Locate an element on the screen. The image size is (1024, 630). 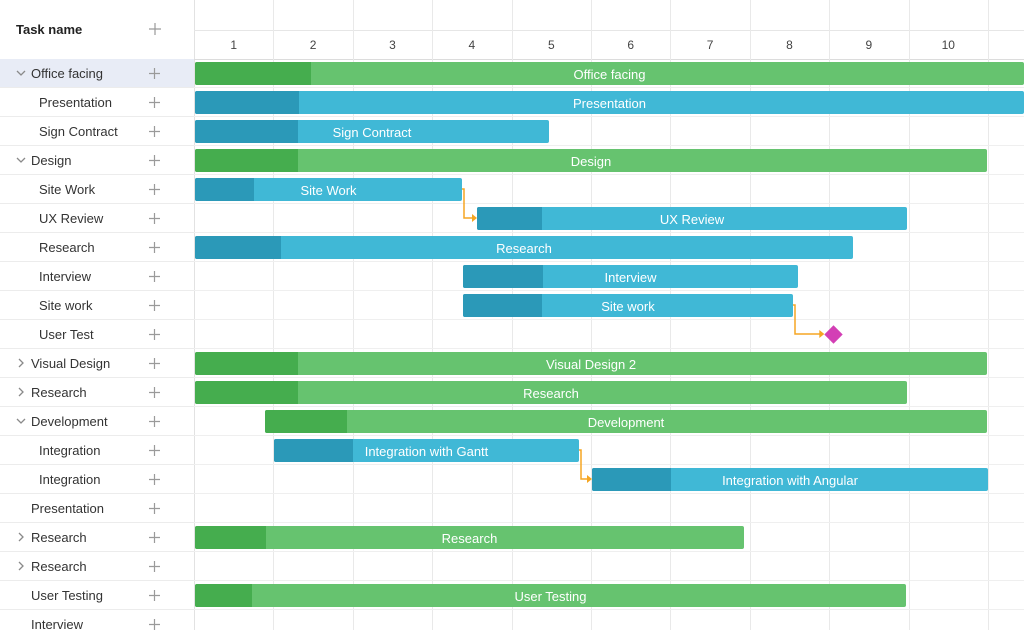
task-row-site-work: Site work is located at coordinates (97, 305).